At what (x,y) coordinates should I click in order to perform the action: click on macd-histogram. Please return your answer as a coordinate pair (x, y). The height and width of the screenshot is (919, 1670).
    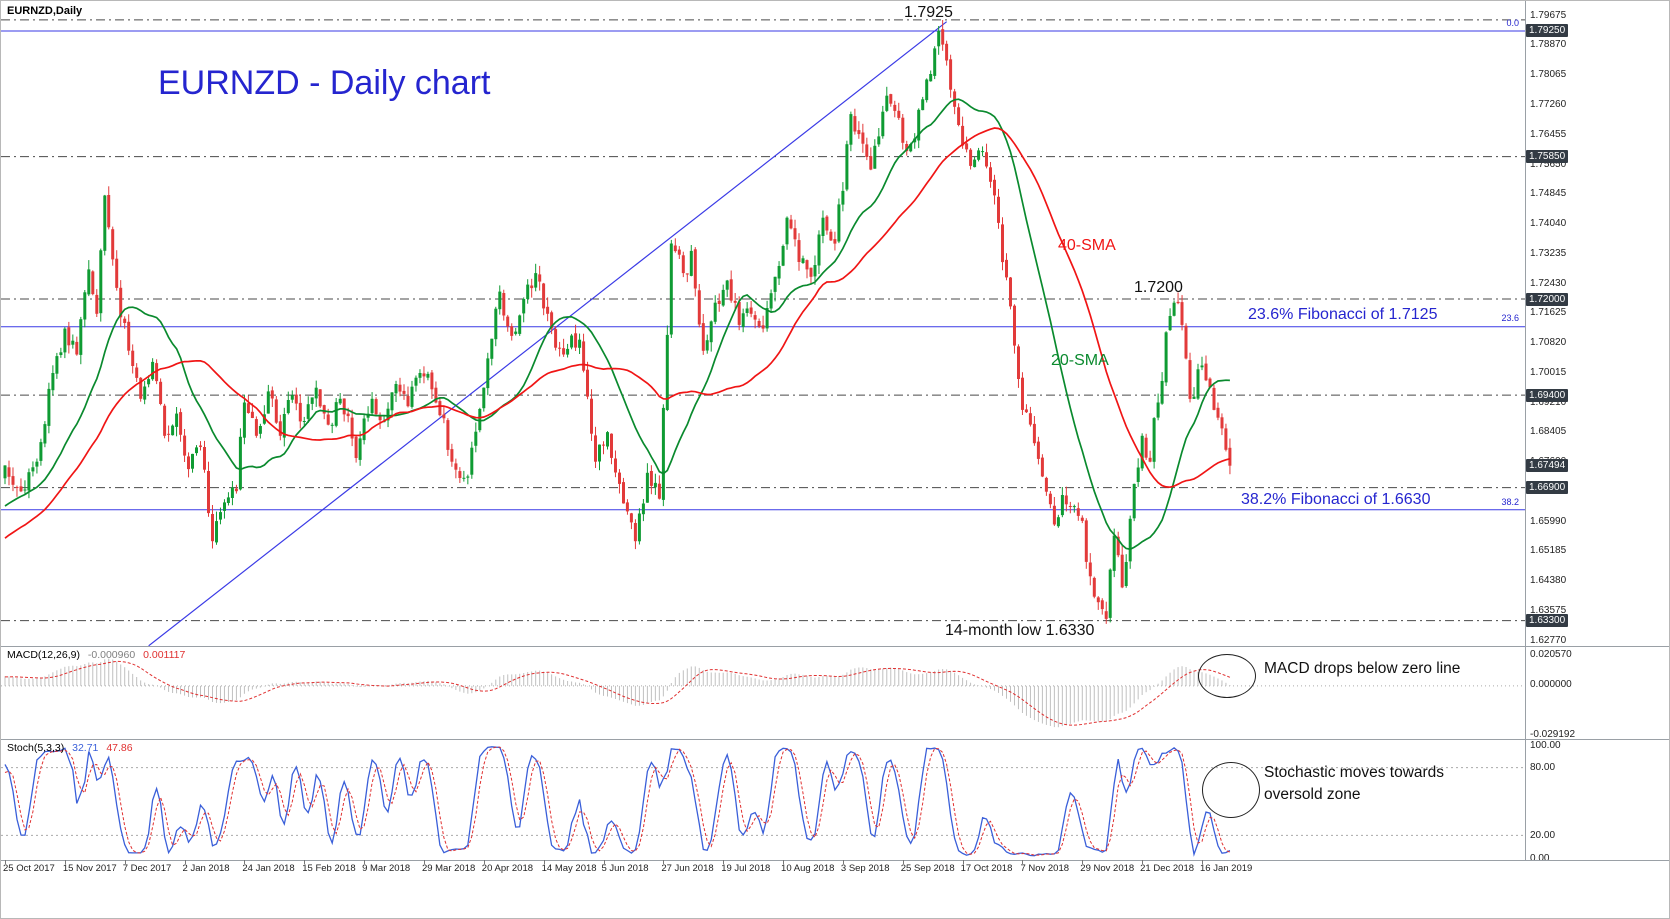
    Looking at the image, I should click on (617, 693).